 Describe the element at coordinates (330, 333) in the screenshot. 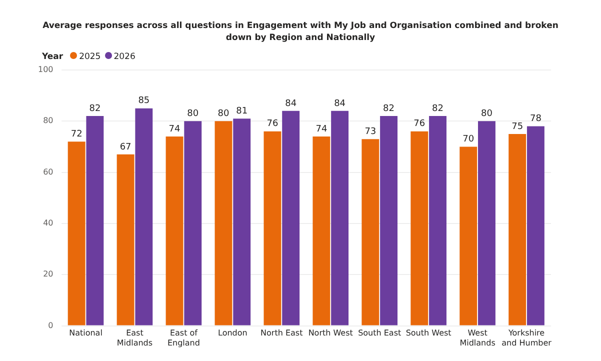

I see `x-tick-label: North West` at that location.